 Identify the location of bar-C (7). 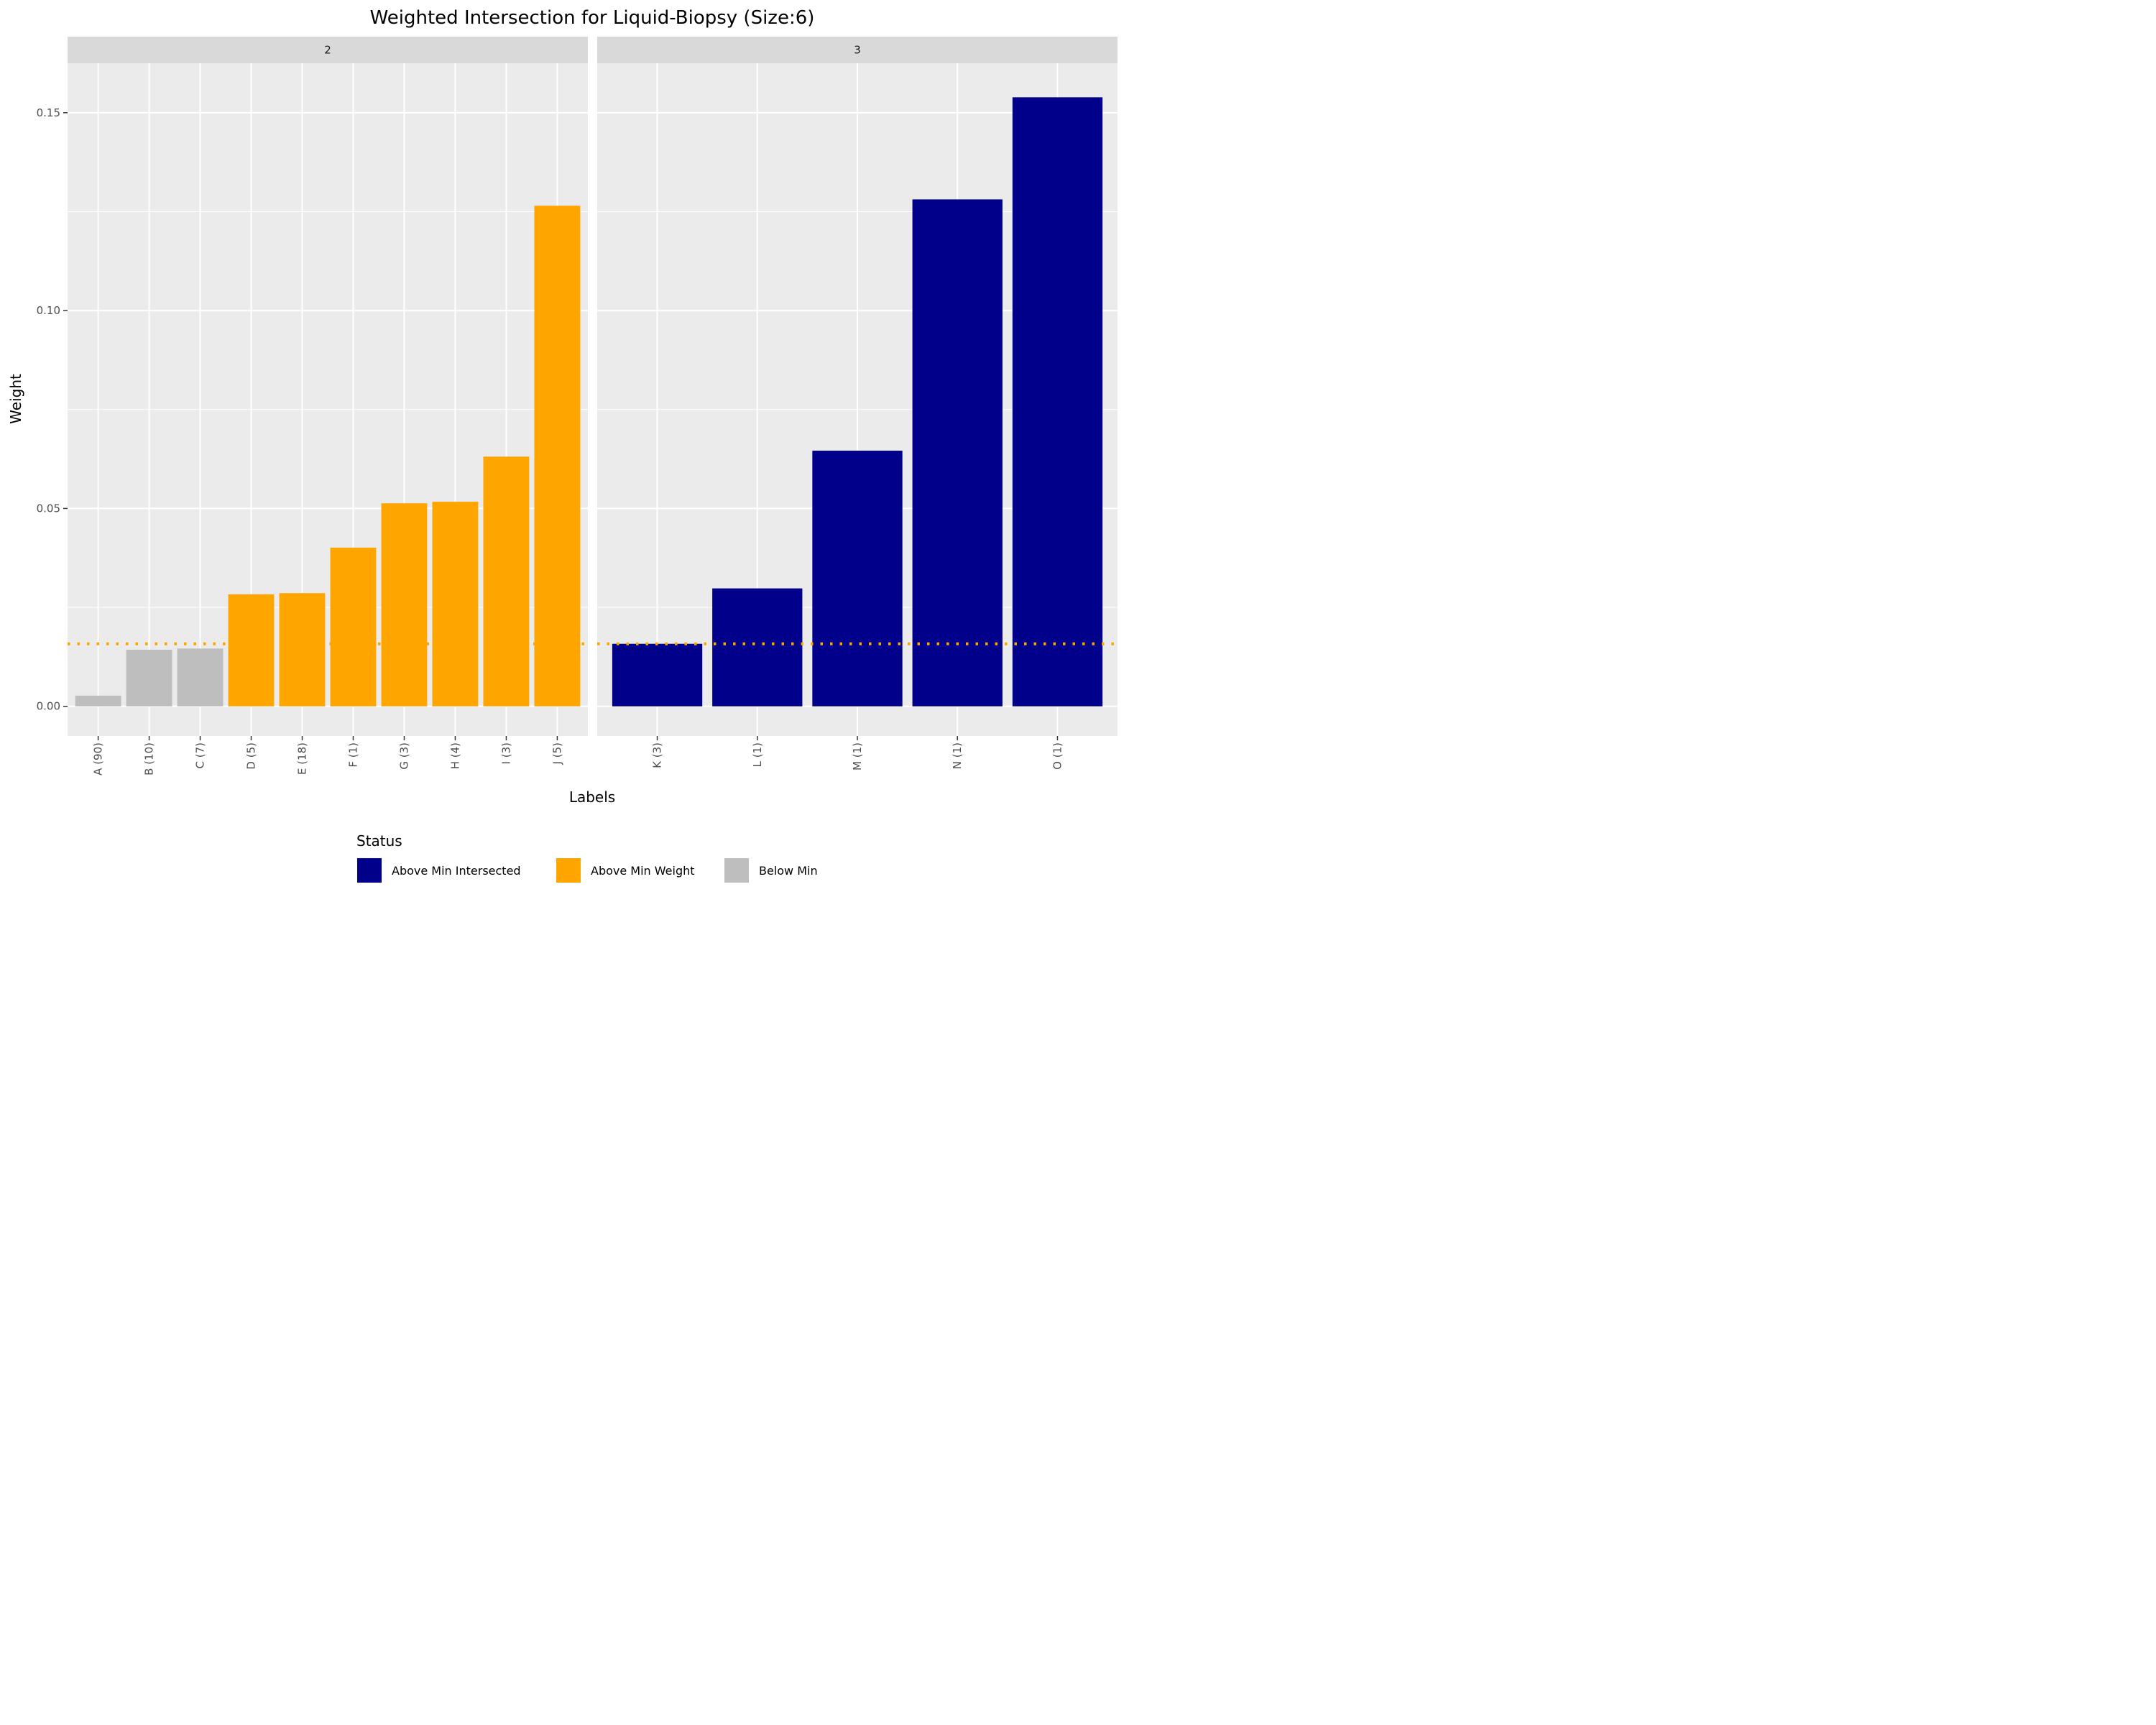
(200, 677).